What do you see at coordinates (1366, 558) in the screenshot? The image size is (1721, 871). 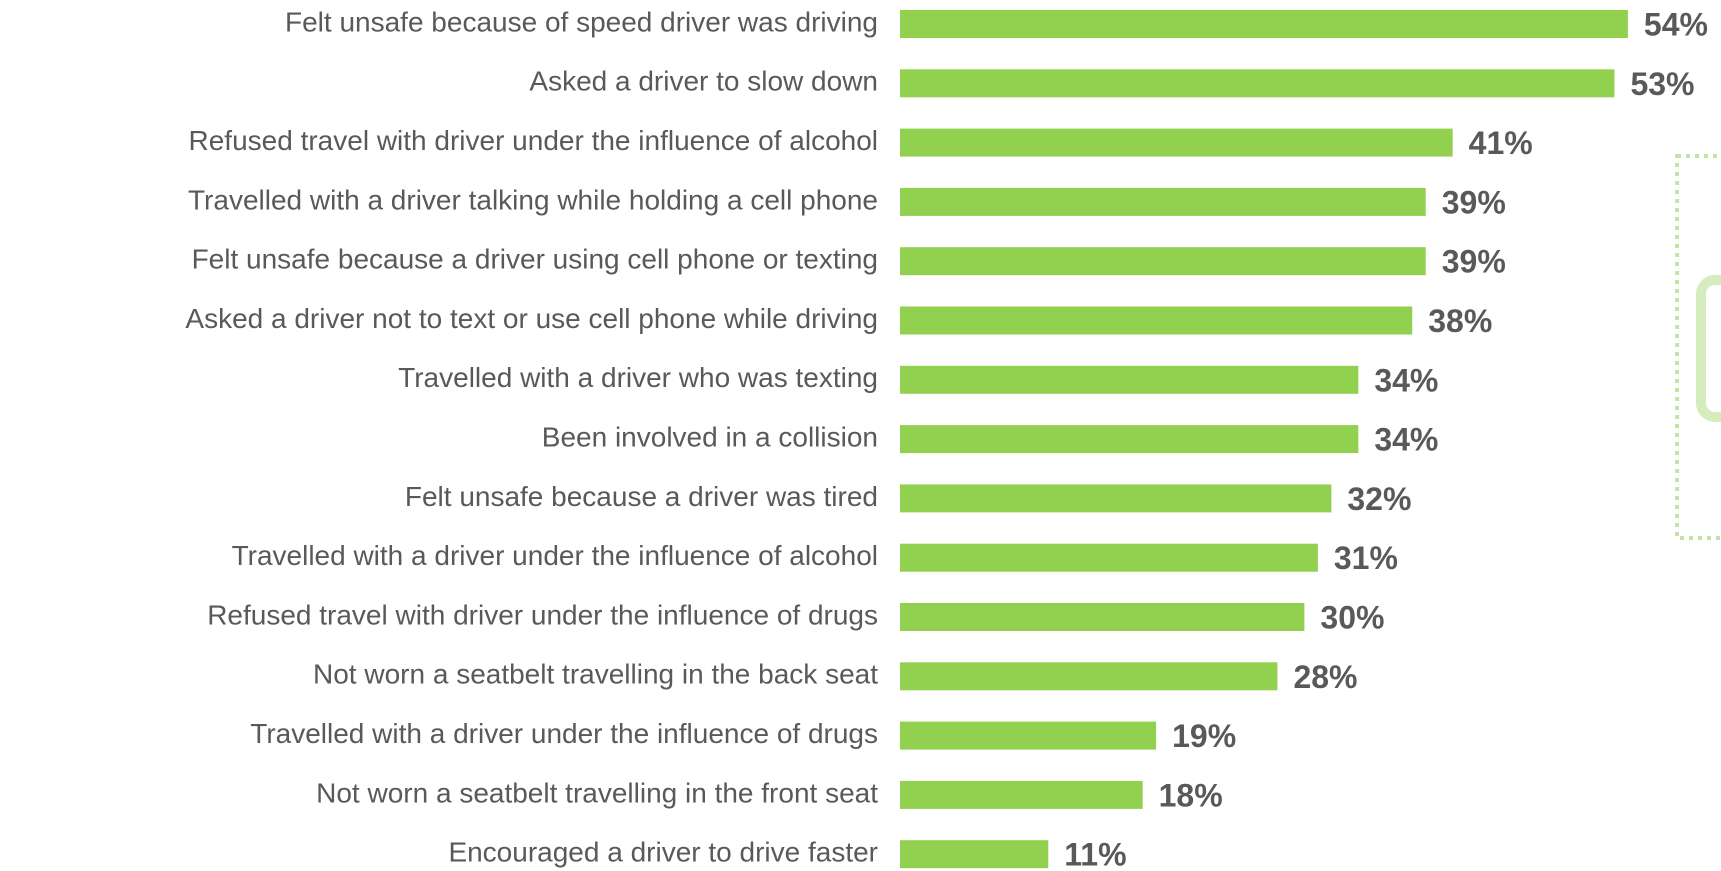 I see `value-label: 31%` at bounding box center [1366, 558].